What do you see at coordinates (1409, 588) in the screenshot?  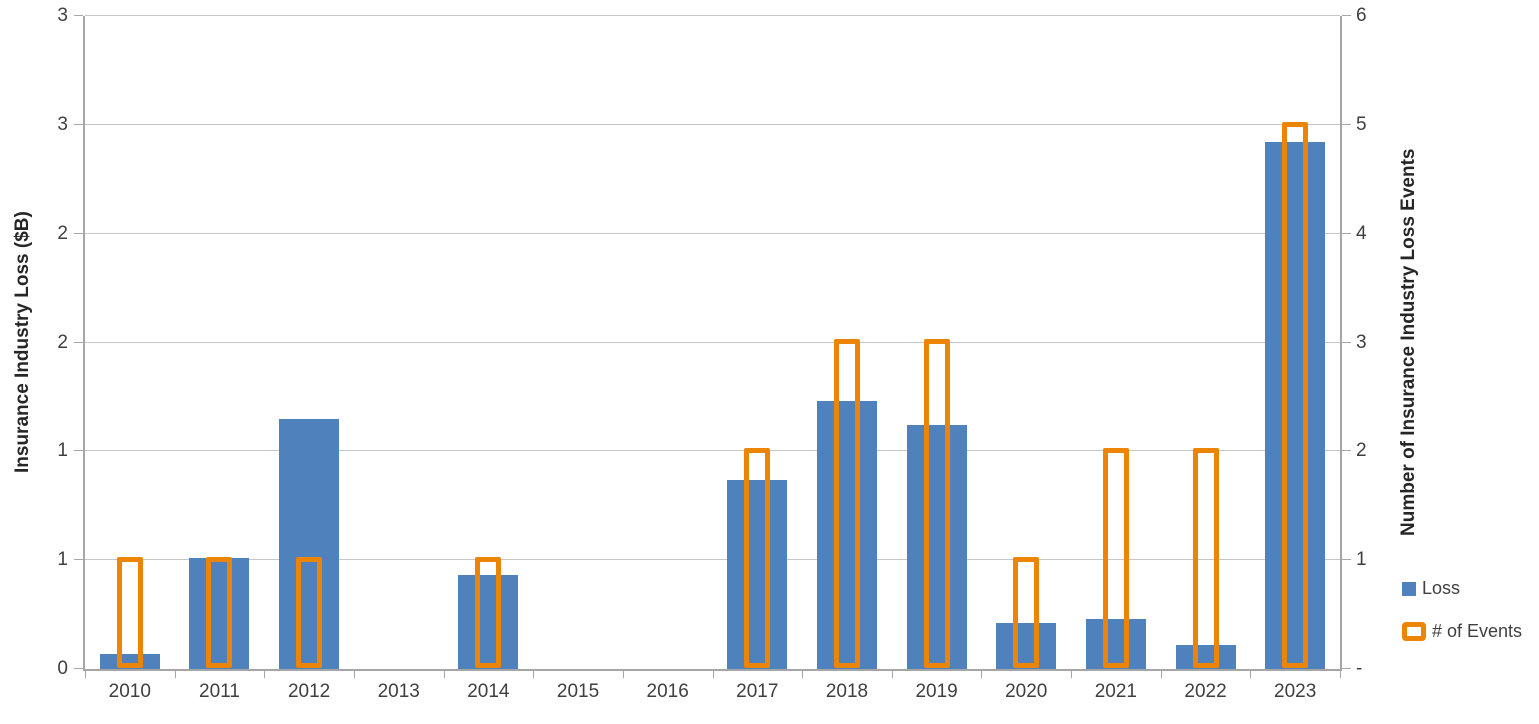 I see `loss-legend-marker-icon` at bounding box center [1409, 588].